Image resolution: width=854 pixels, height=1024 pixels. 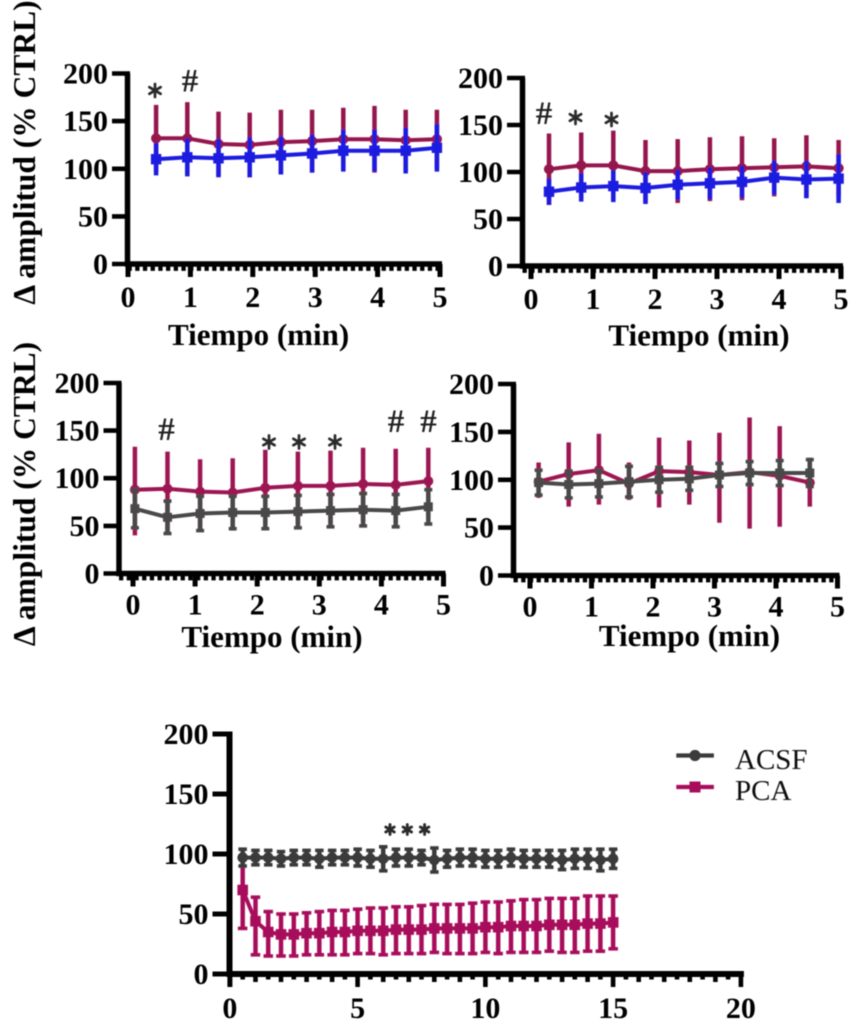 I want to click on svg-text: PCA, so click(x=763, y=791).